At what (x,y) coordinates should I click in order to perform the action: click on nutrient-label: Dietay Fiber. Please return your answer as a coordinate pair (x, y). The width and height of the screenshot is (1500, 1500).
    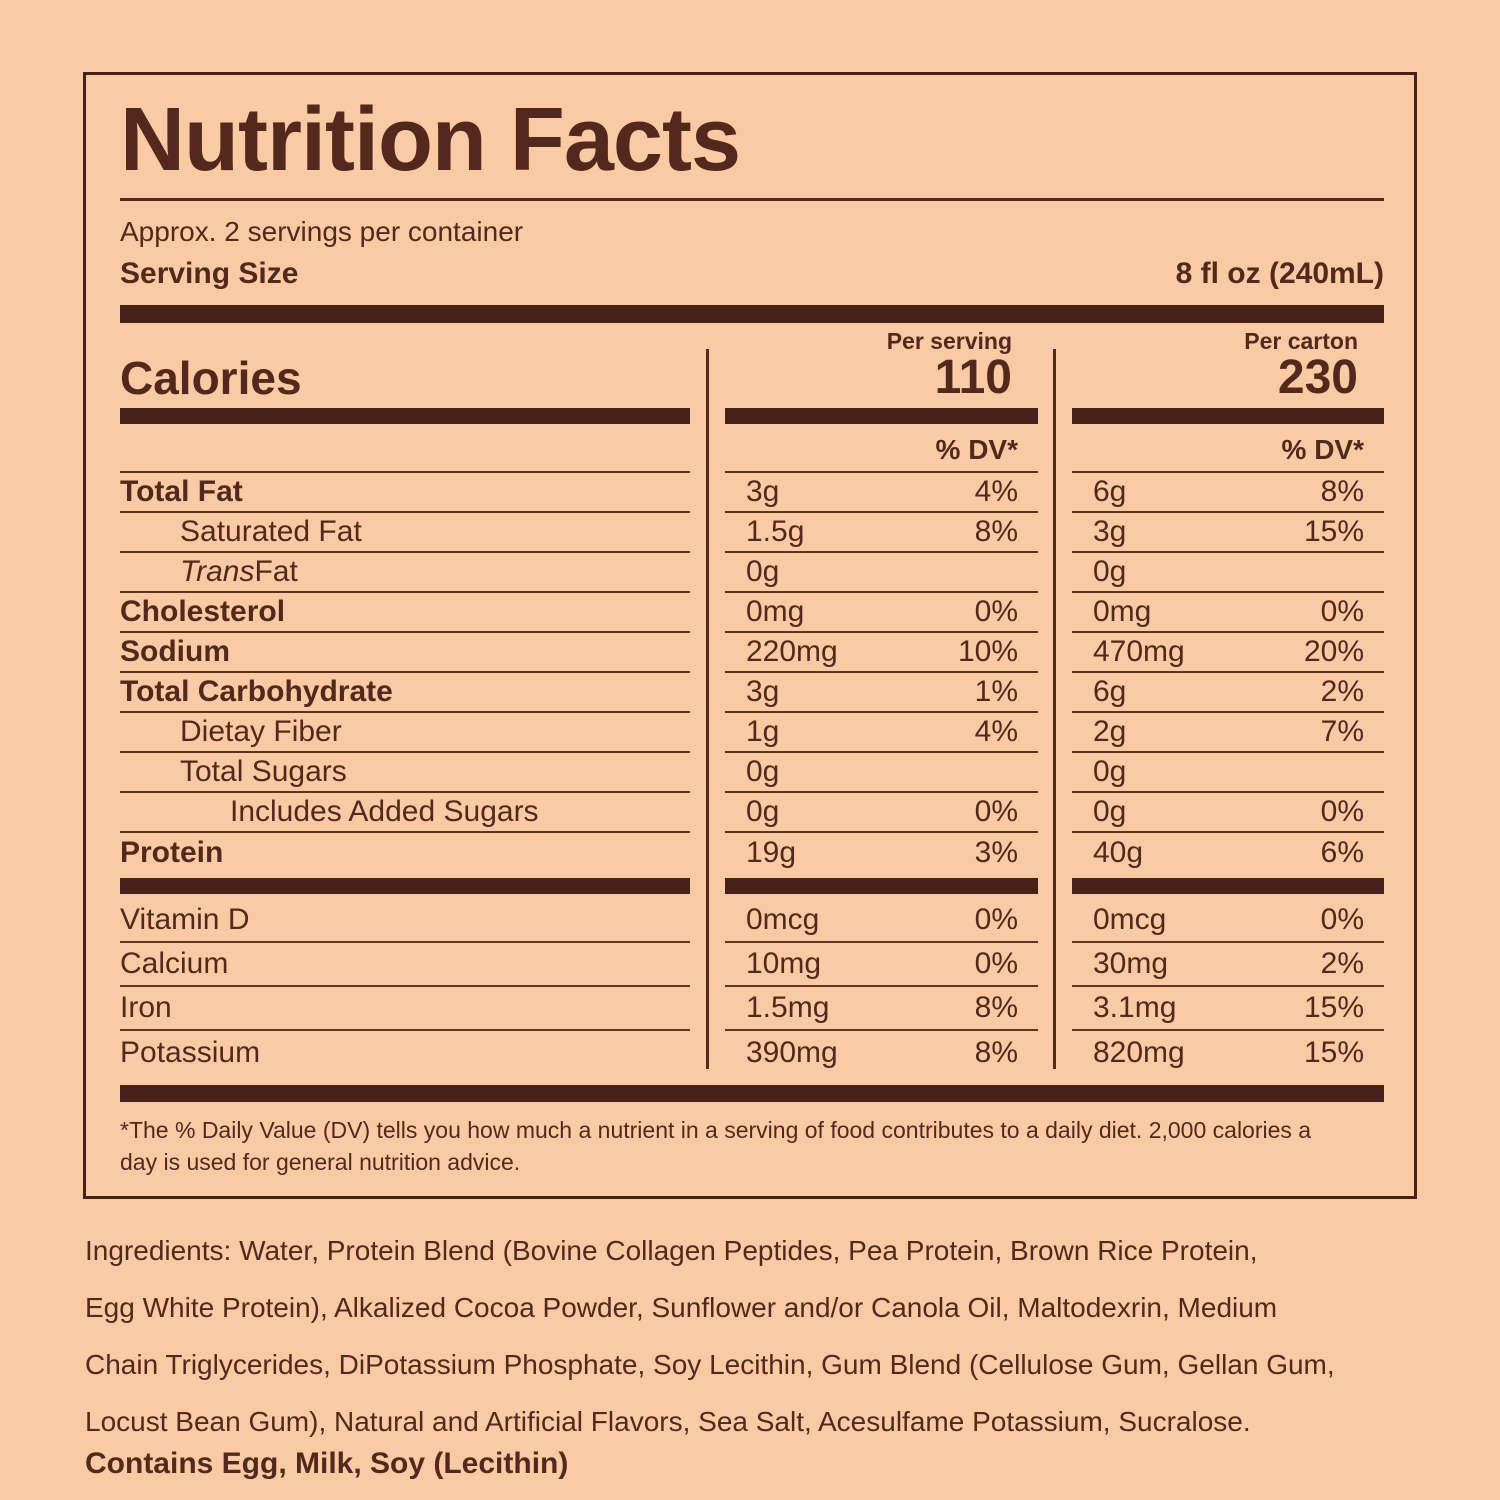
    Looking at the image, I should click on (405, 733).